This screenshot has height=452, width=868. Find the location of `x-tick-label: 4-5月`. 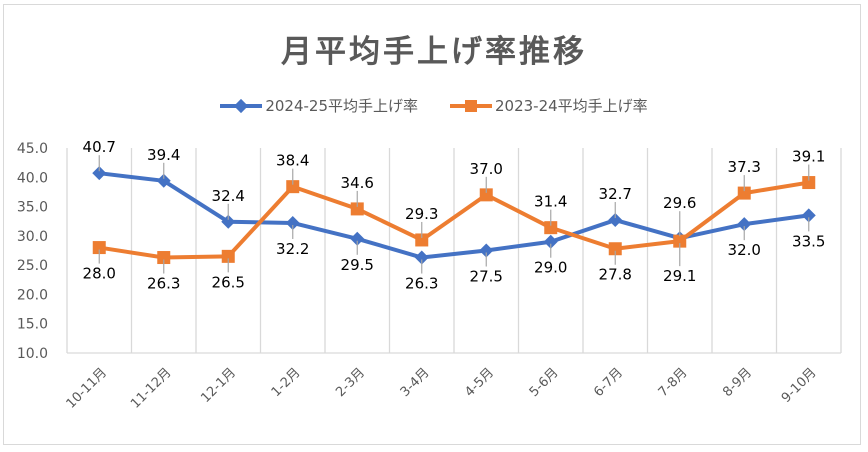

x-tick-label: 4-5月 is located at coordinates (479, 382).